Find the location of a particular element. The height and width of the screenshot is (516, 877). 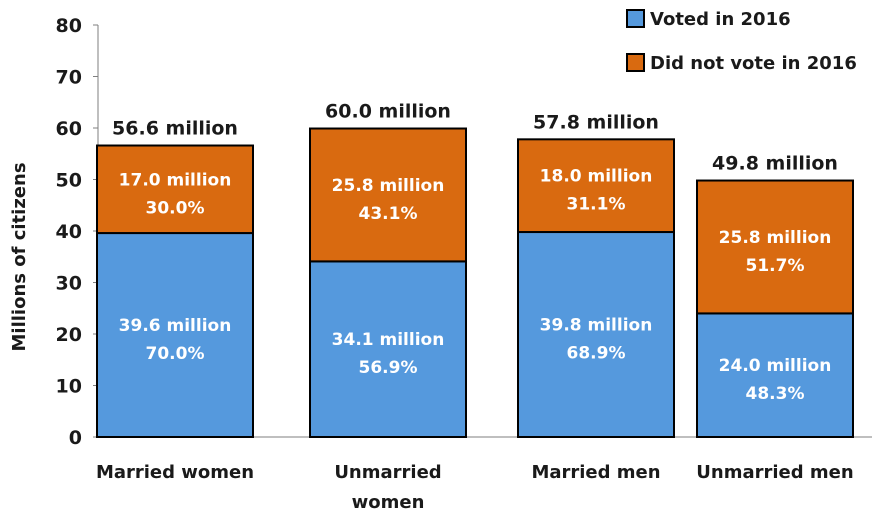

y-tick-label: 80 is located at coordinates (69, 26).